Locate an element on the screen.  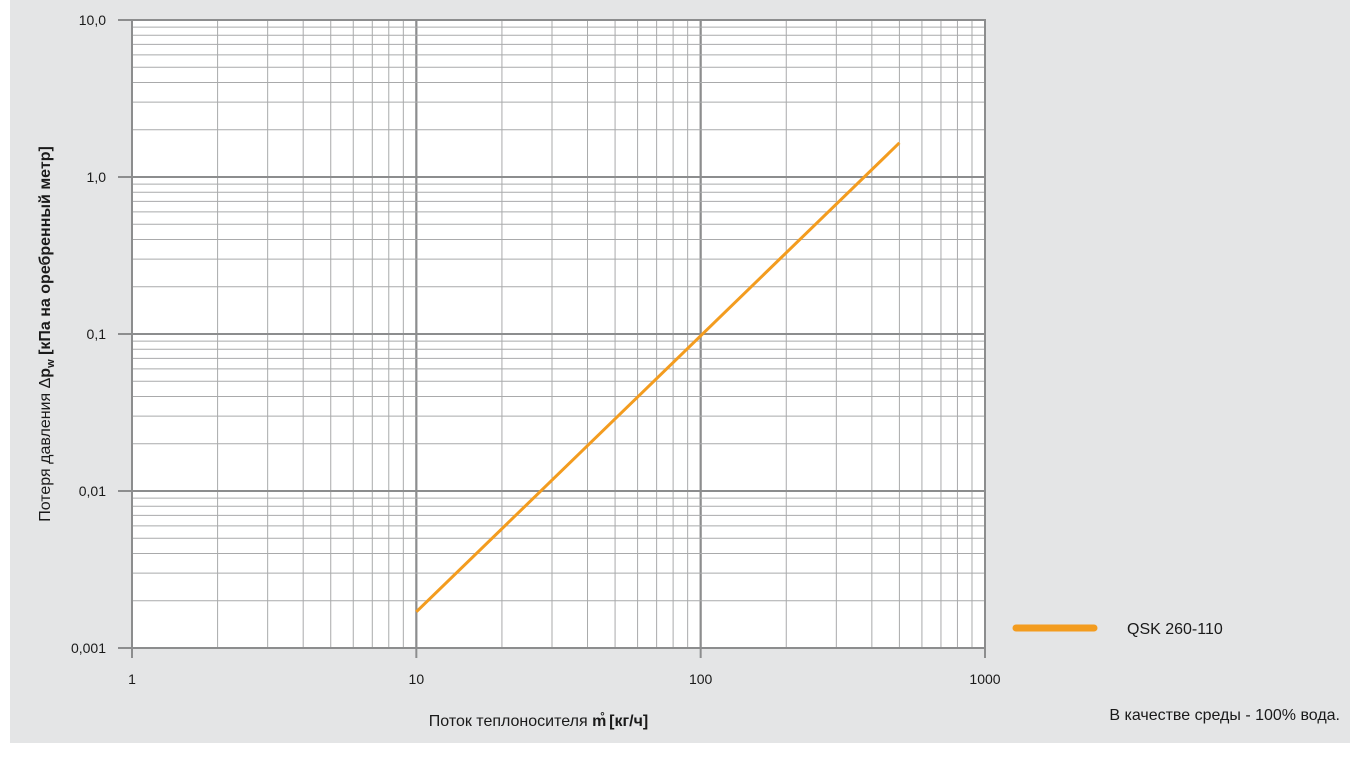
y-tick-label: 0,01 is located at coordinates (92, 491).